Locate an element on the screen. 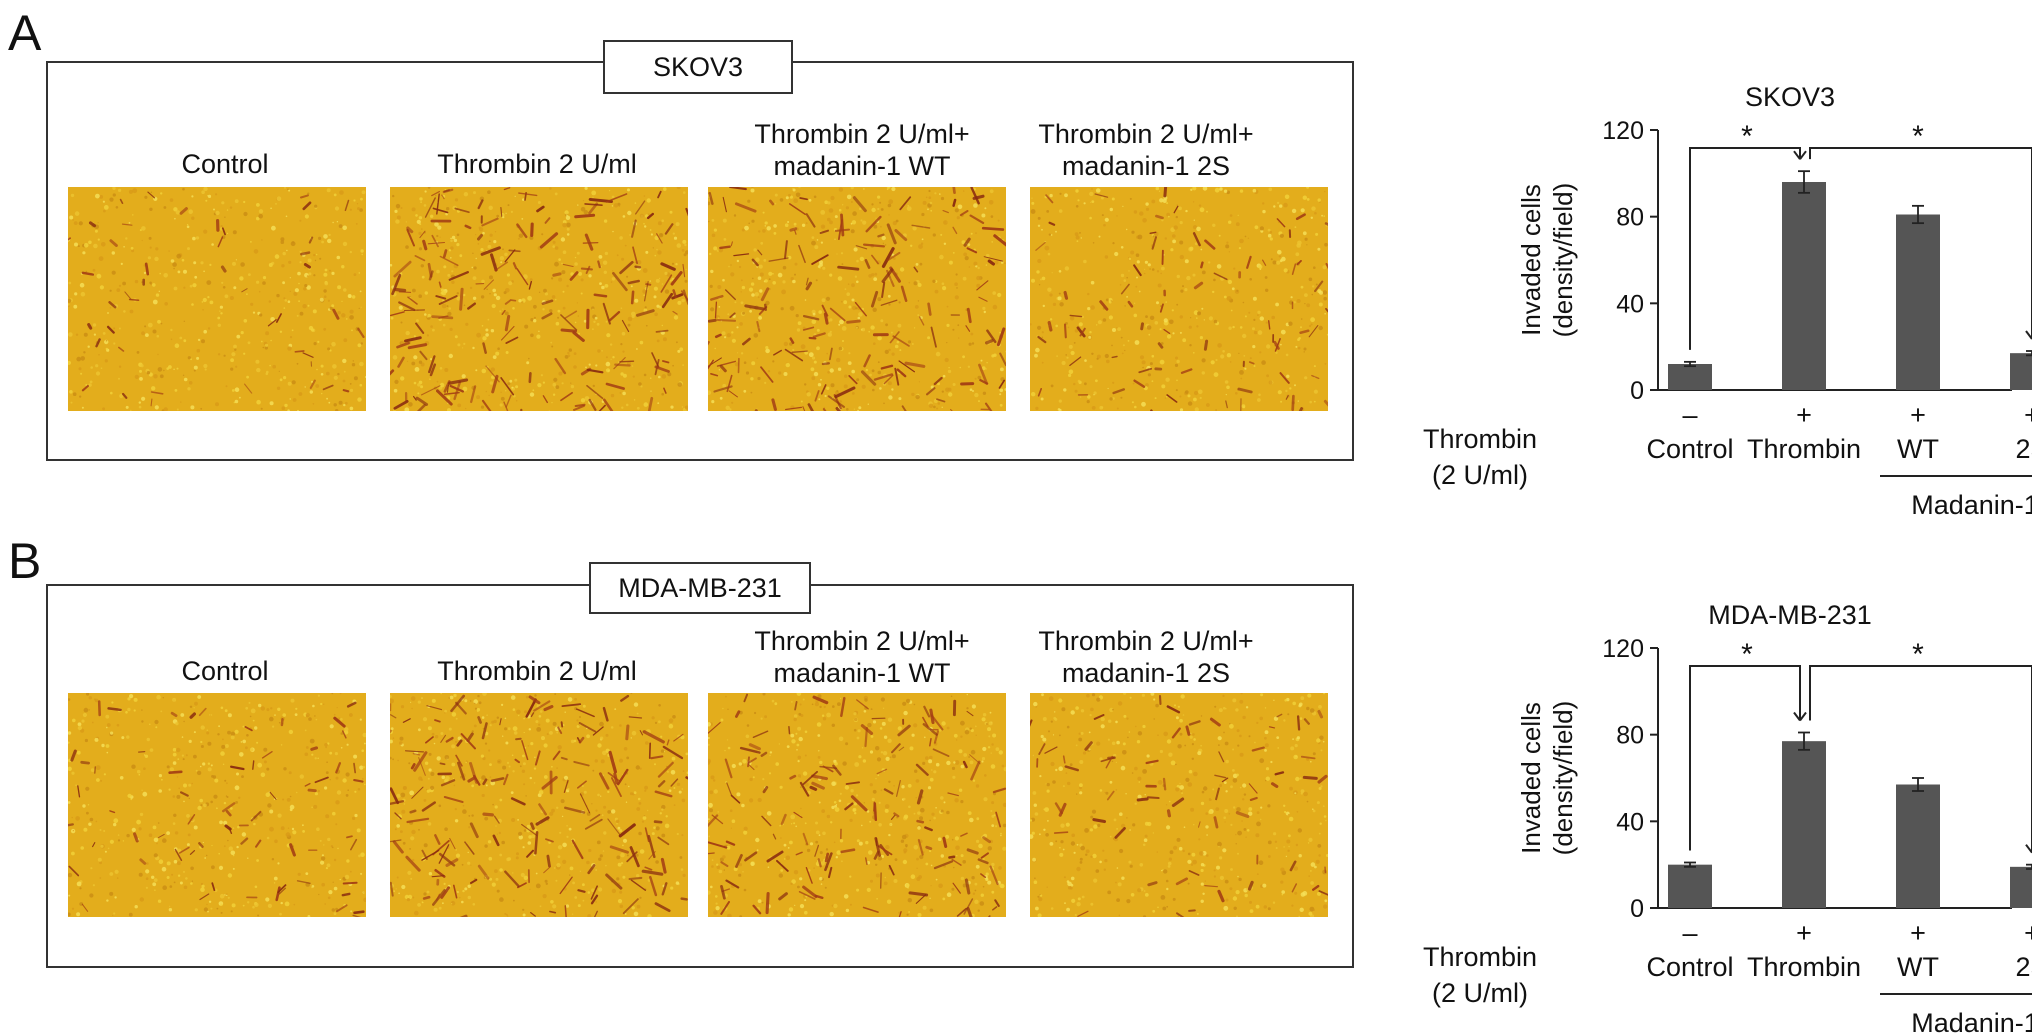 The width and height of the screenshot is (2032, 1034). panel-a-micrograph-thrombin is located at coordinates (539, 299).